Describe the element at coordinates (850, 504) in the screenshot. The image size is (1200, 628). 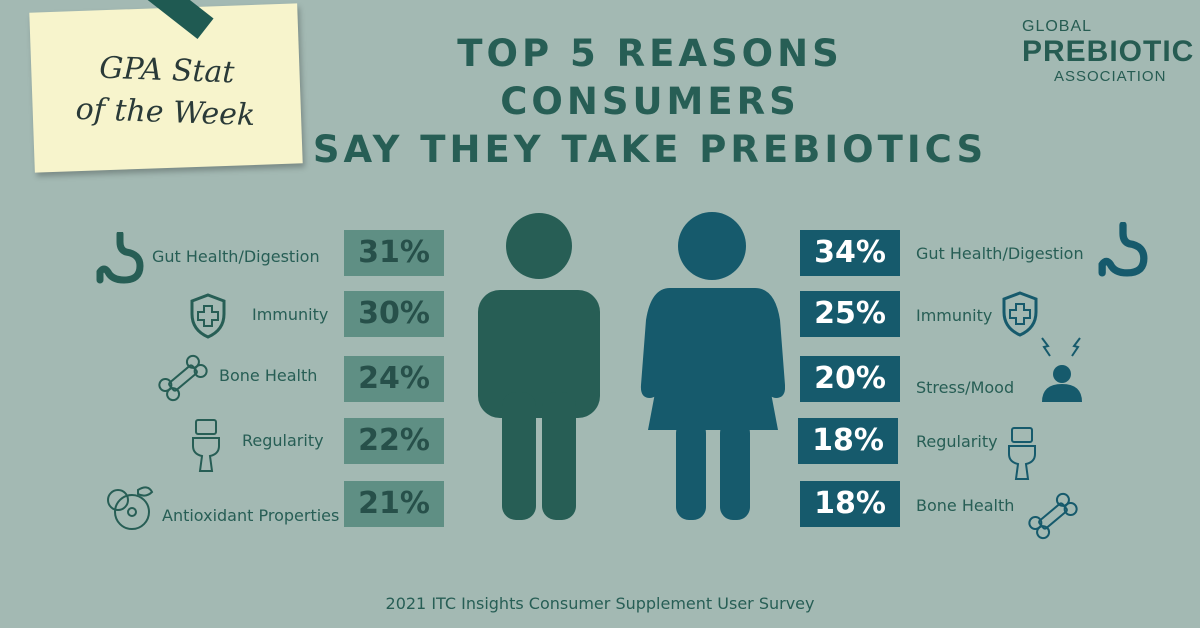
I see `women-value-5: 18%` at that location.